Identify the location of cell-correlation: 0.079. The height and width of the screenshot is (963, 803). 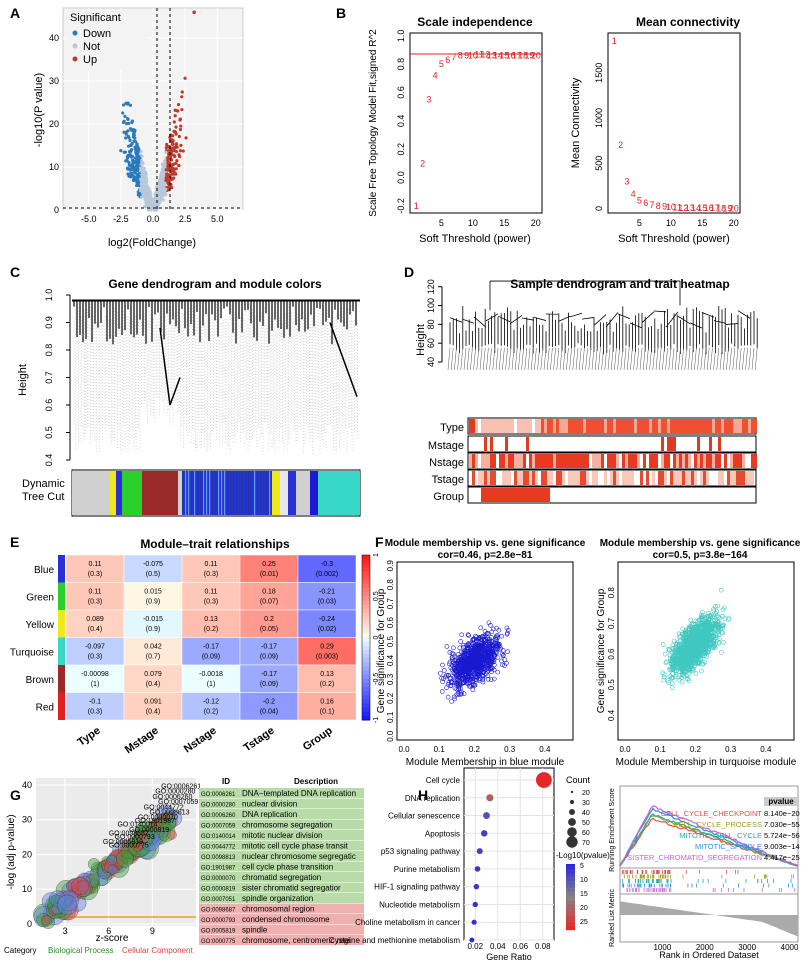
(153, 674).